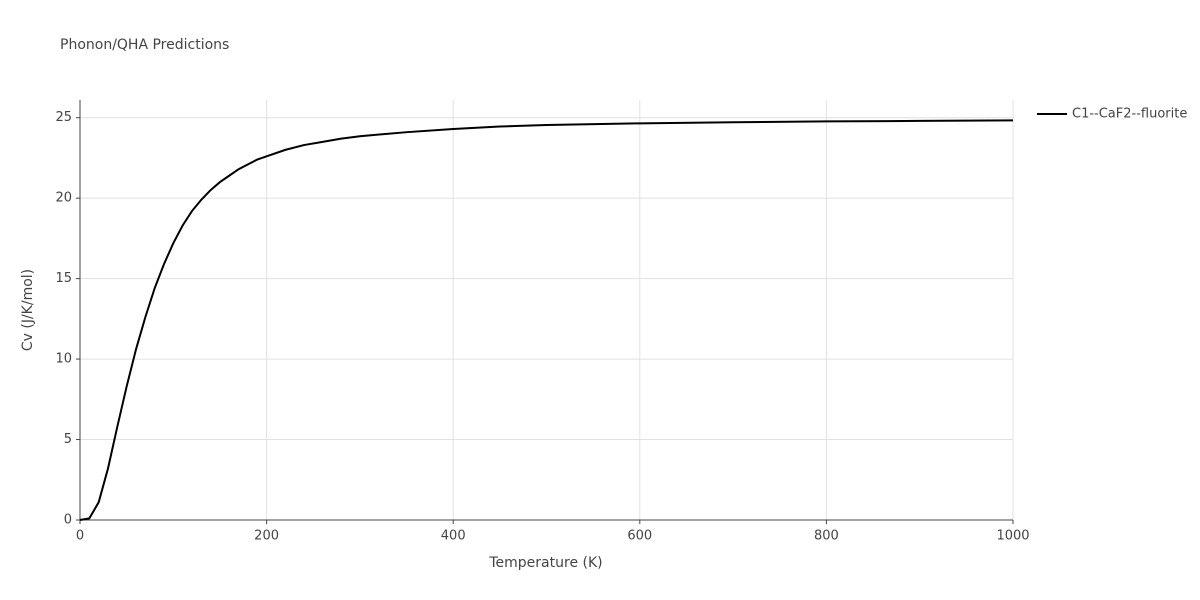 Image resolution: width=1200 pixels, height=600 pixels. Describe the element at coordinates (453, 536) in the screenshot. I see `x-tick-label: 400` at that location.